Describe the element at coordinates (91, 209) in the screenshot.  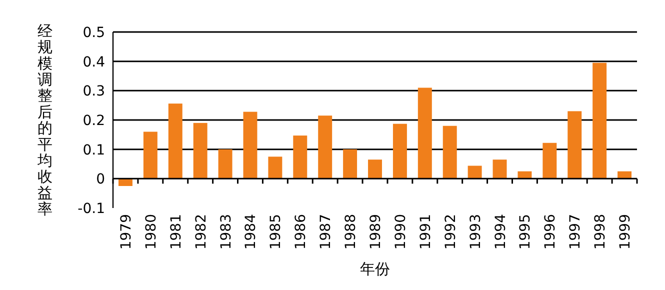
I see `y-tick-label: -0.1` at that location.